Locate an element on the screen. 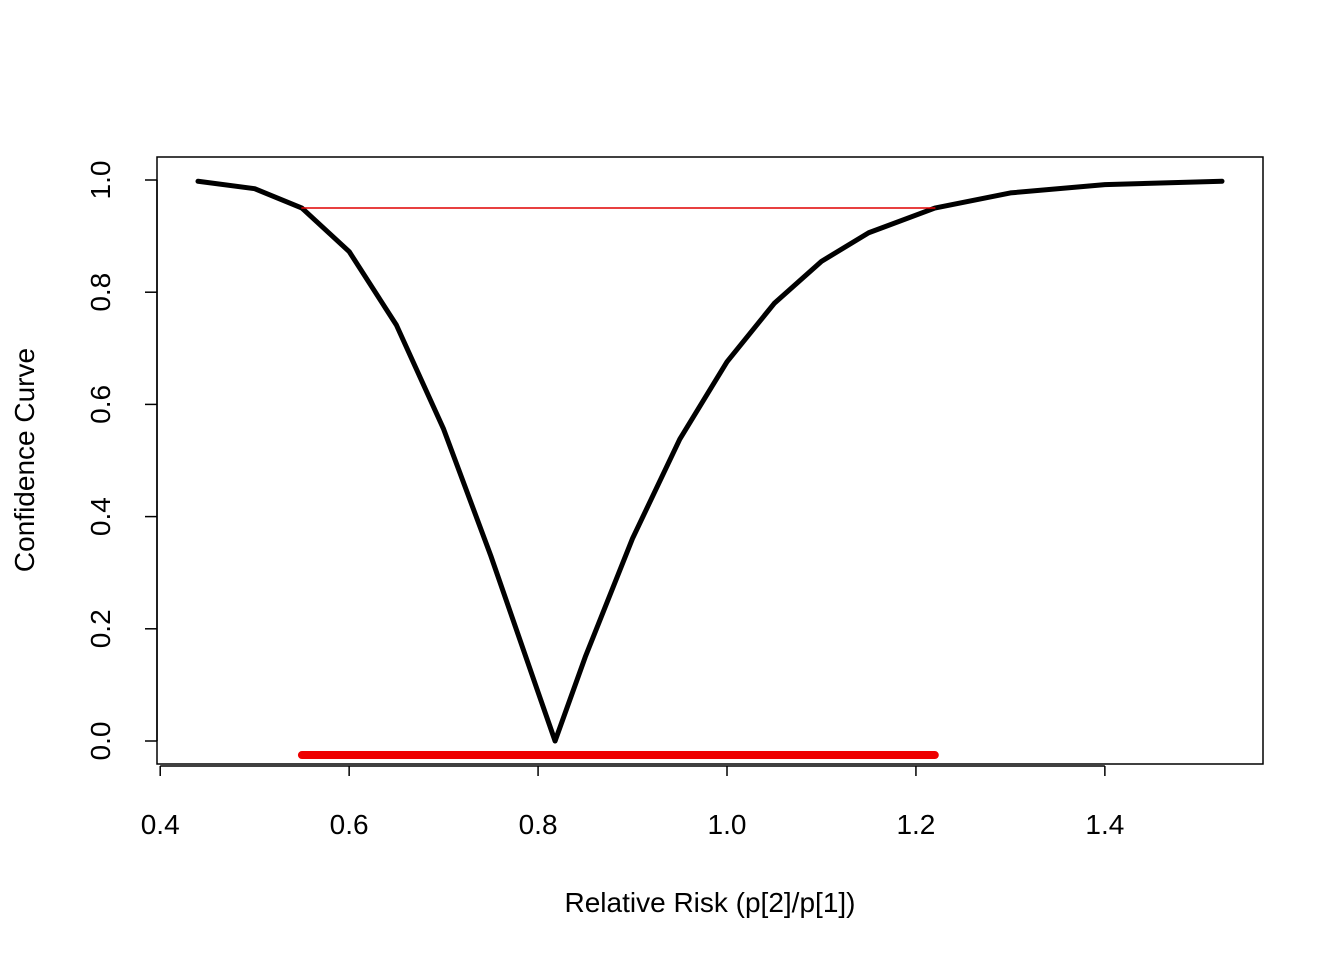 The image size is (1344, 965). x-tick-label: 1.0 is located at coordinates (727, 824).